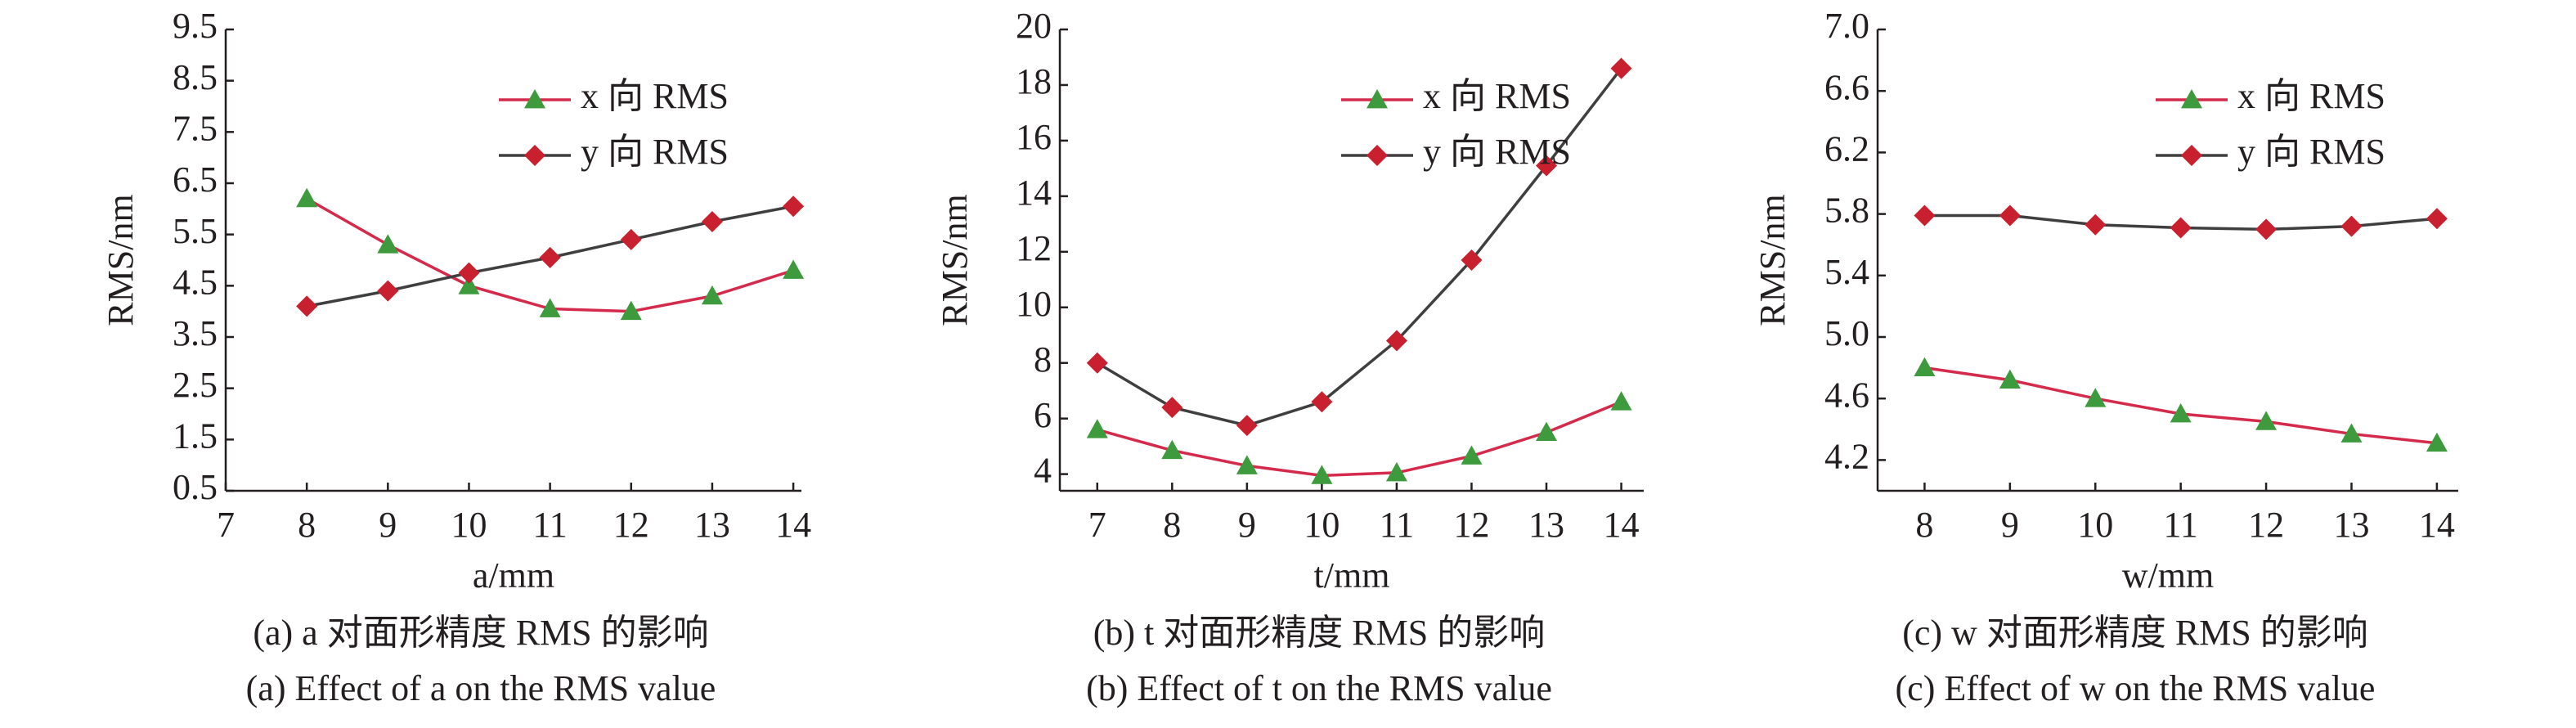 The width and height of the screenshot is (2576, 728). What do you see at coordinates (195, 180) in the screenshot?
I see `y-tick-label: 6.5` at bounding box center [195, 180].